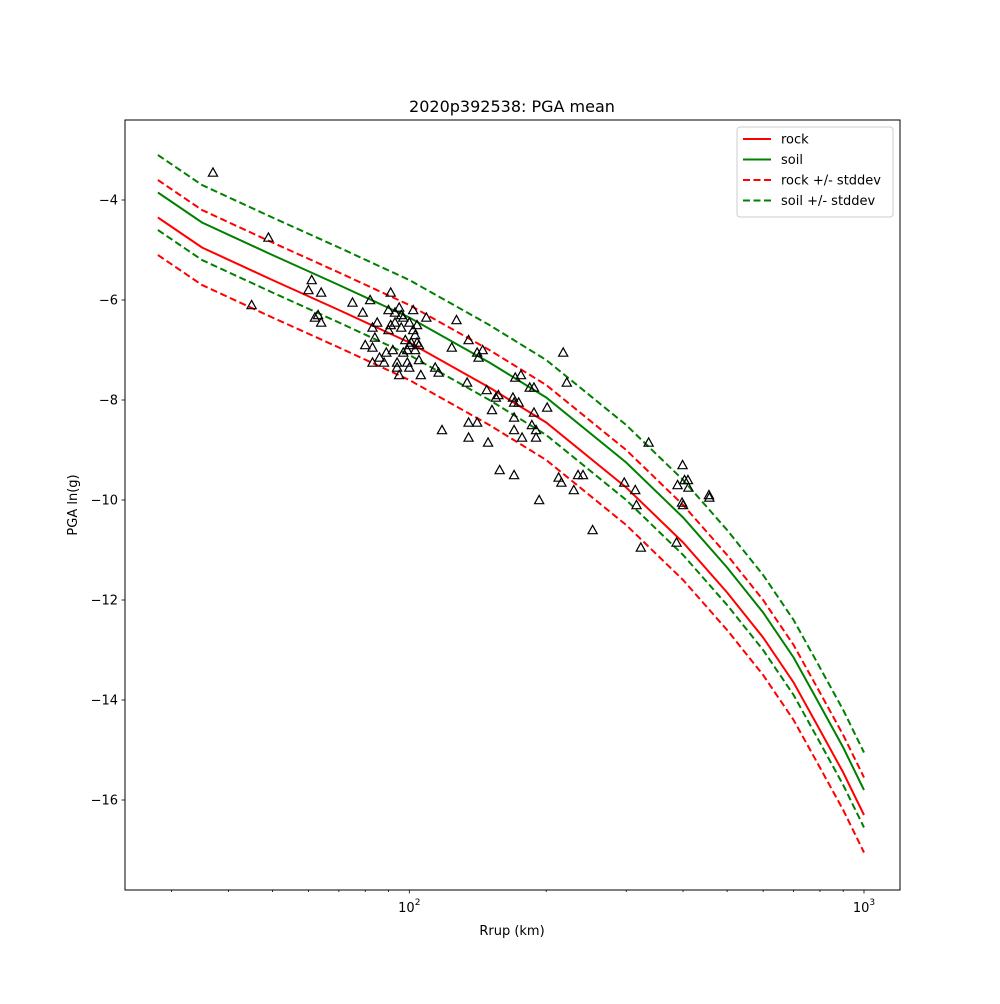 This screenshot has height=1004, width=1000. What do you see at coordinates (108, 501) in the screenshot?
I see `y-axis-ticks: −16 −14 −12 −10 −8 −6 −4` at bounding box center [108, 501].